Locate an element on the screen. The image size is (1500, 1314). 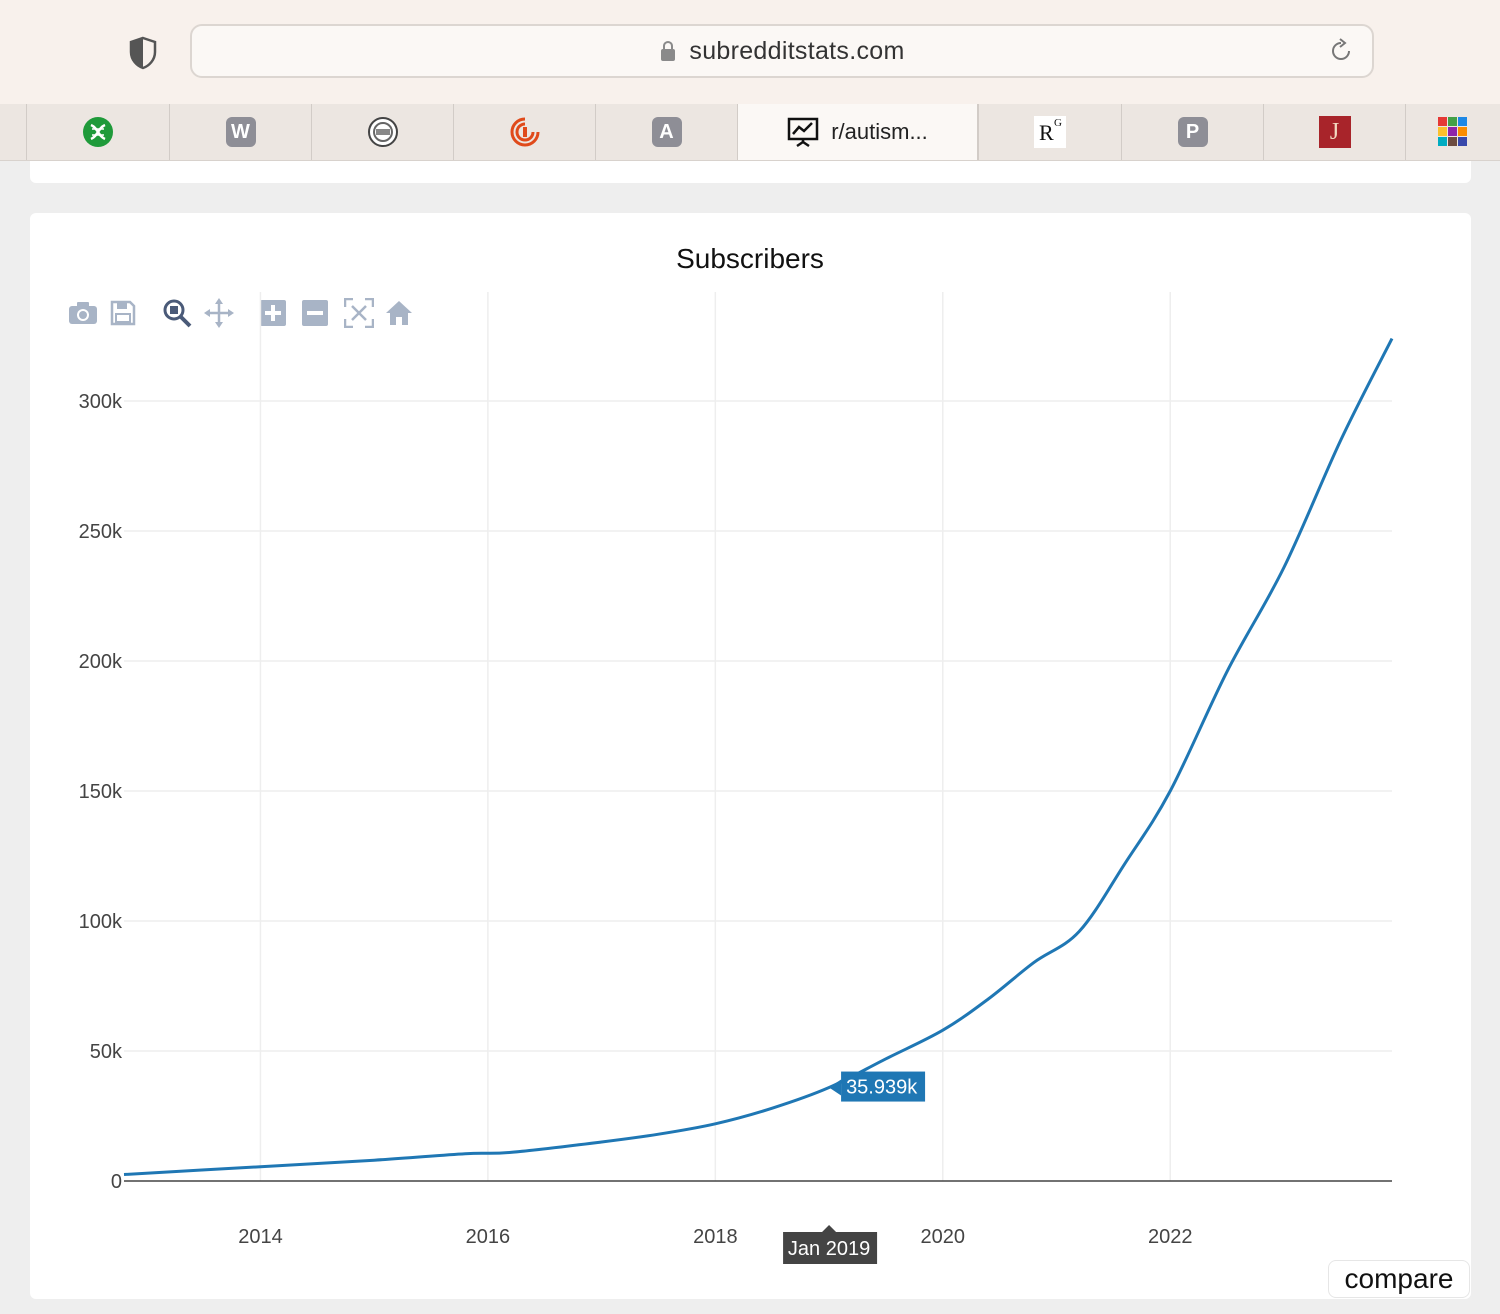
red-j-icon: J is located at coordinates (1334, 132).